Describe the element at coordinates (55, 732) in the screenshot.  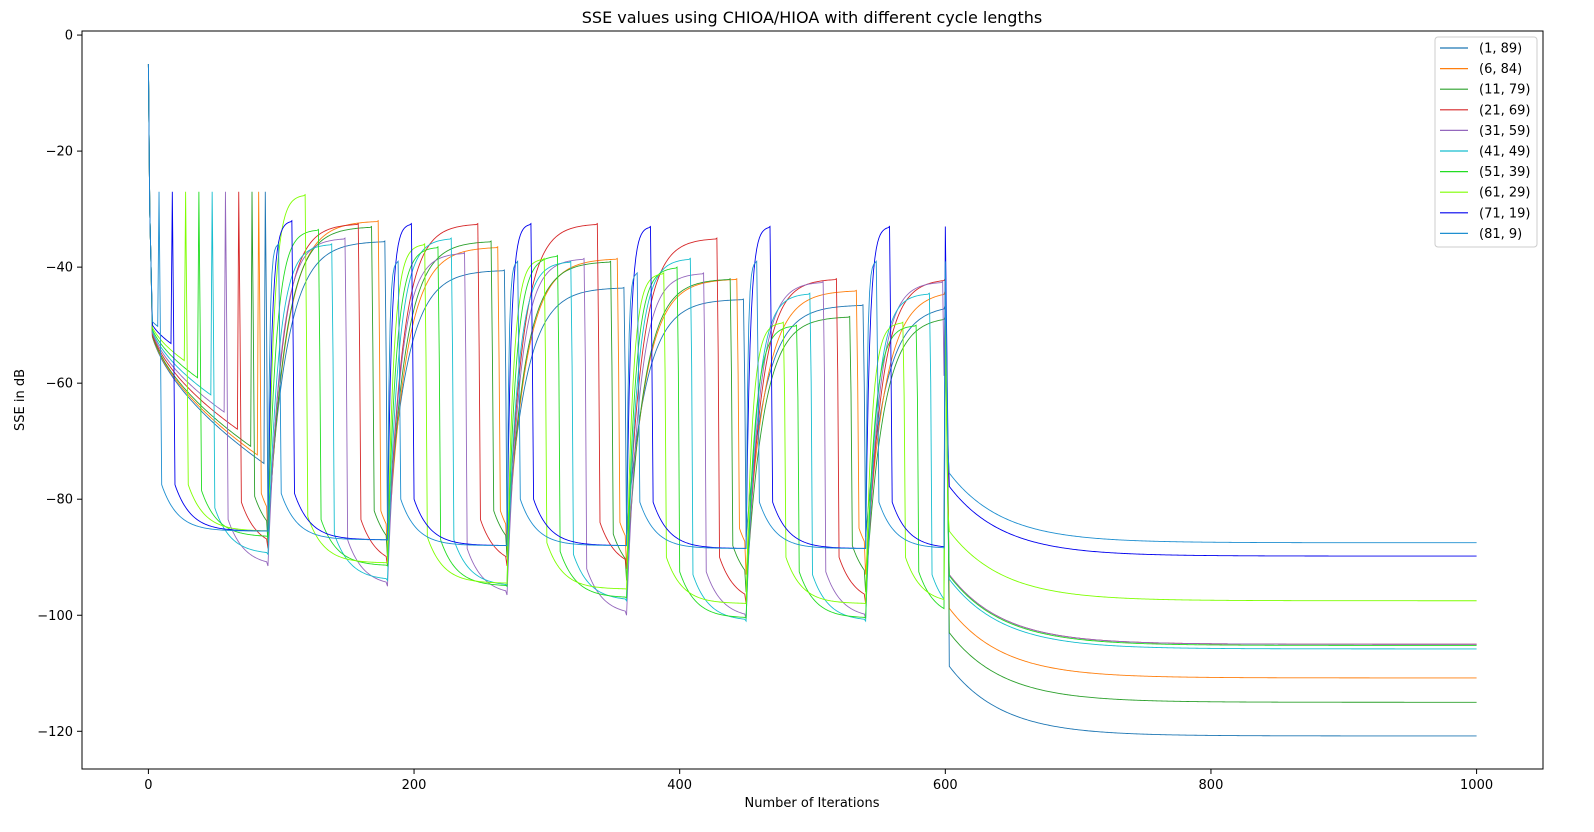
I see `y-tick-label: −120` at that location.